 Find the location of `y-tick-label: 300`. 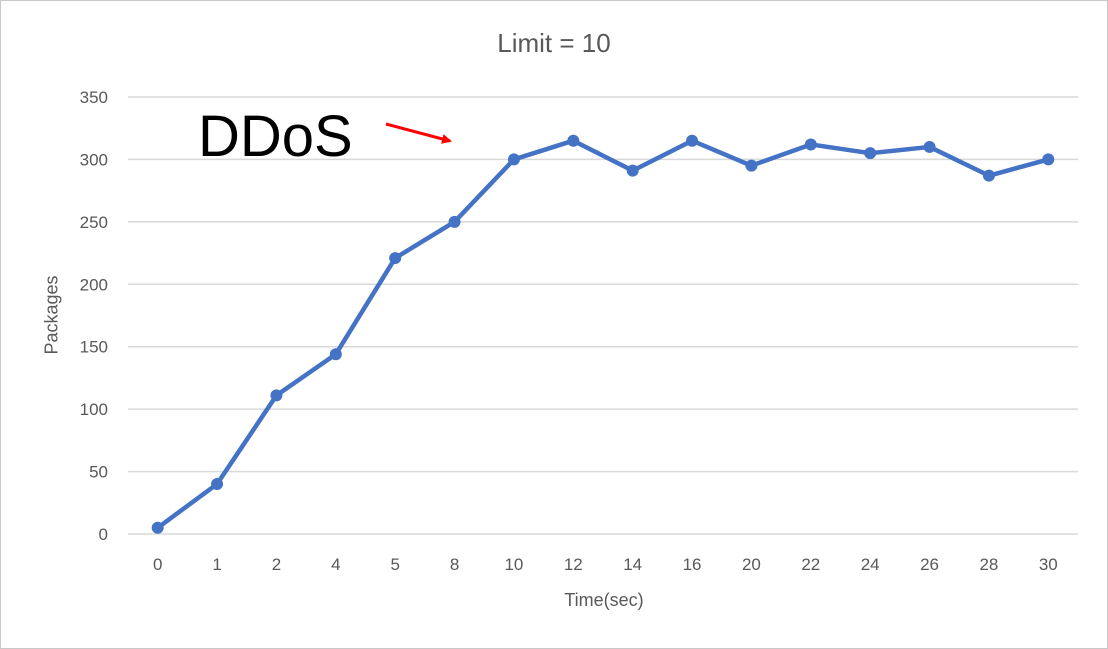

y-tick-label: 300 is located at coordinates (94, 159).